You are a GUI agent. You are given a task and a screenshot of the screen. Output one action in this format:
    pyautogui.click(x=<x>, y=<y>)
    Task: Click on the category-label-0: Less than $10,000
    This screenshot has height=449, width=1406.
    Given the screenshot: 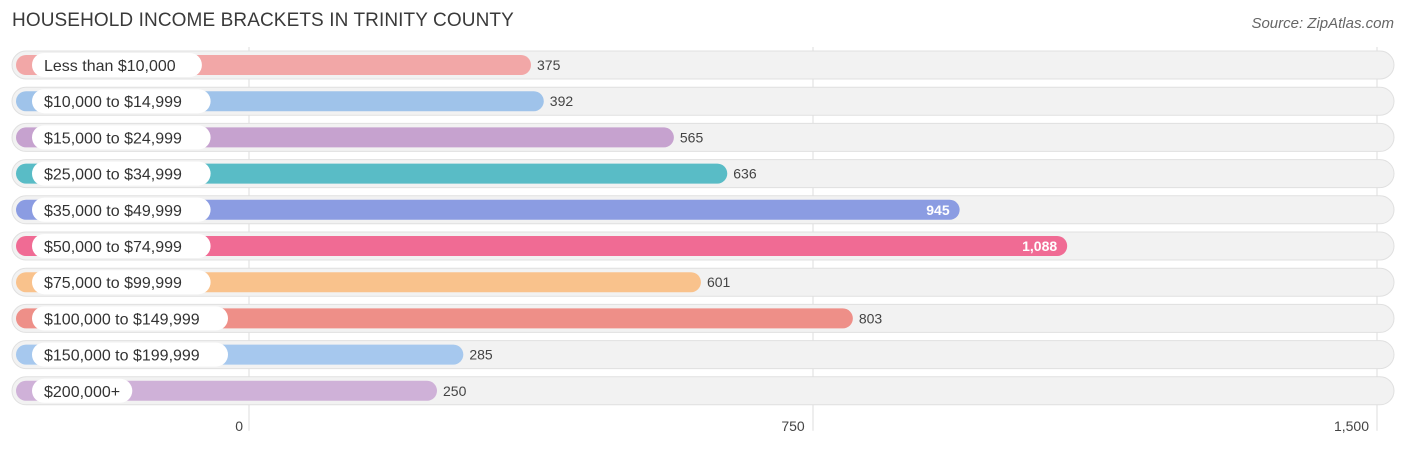 What is the action you would take?
    pyautogui.click(x=110, y=66)
    